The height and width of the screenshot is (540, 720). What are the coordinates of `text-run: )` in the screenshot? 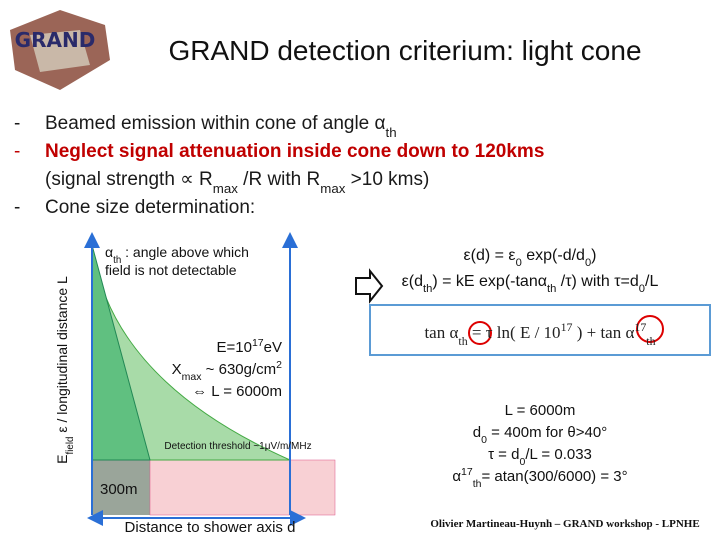 It's located at (593, 255).